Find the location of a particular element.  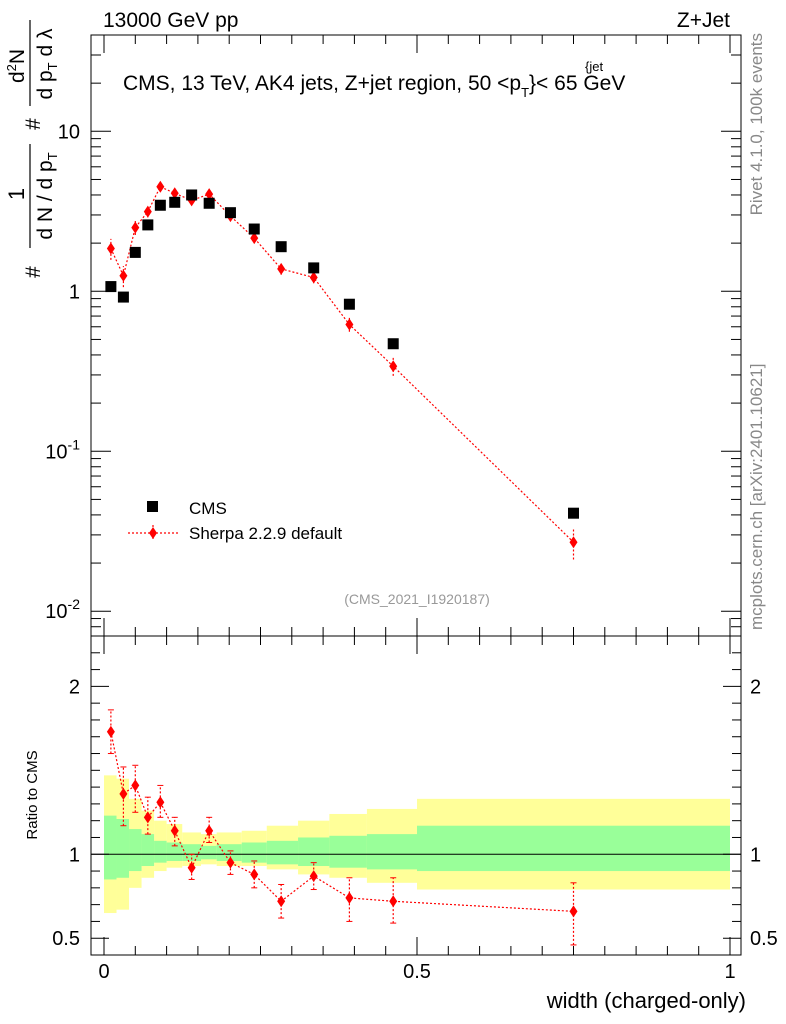

mcplots-label: mcplots.cern.ch [arXiv:2401.10621] is located at coordinates (756, 497).